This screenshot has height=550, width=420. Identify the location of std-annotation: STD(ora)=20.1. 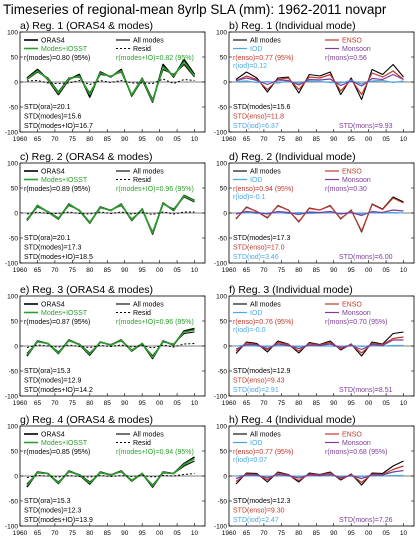
(47, 238).